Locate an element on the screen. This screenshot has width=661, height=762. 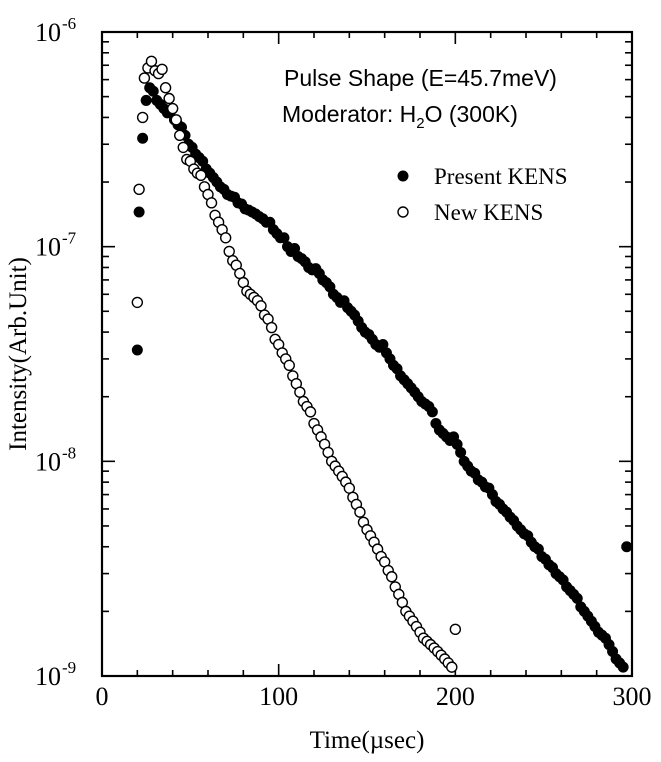
y-tick-exponent: -9 is located at coordinates (69, 667).